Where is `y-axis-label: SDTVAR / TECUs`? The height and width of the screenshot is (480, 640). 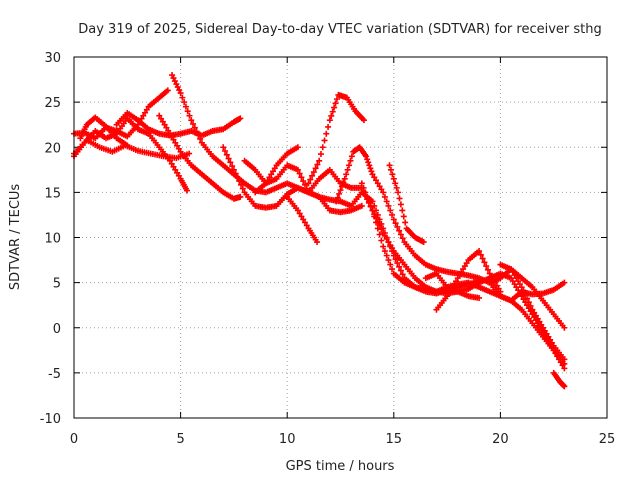
y-axis-label: SDTVAR / TECUs is located at coordinates (15, 237).